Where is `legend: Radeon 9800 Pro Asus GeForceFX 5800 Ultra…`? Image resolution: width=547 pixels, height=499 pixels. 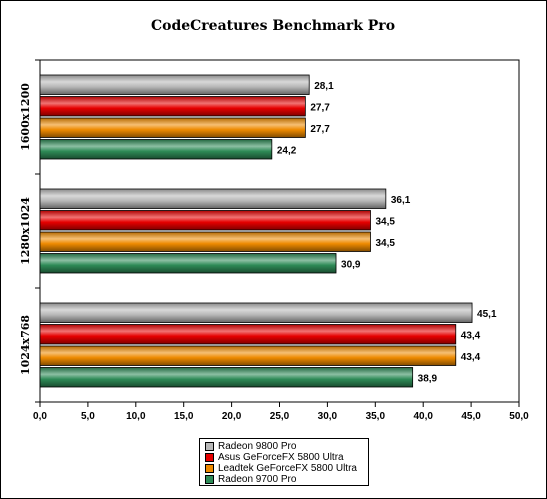
legend: Radeon 9800 Pro Asus GeForceFX 5800 Ultra… is located at coordinates (284, 462).